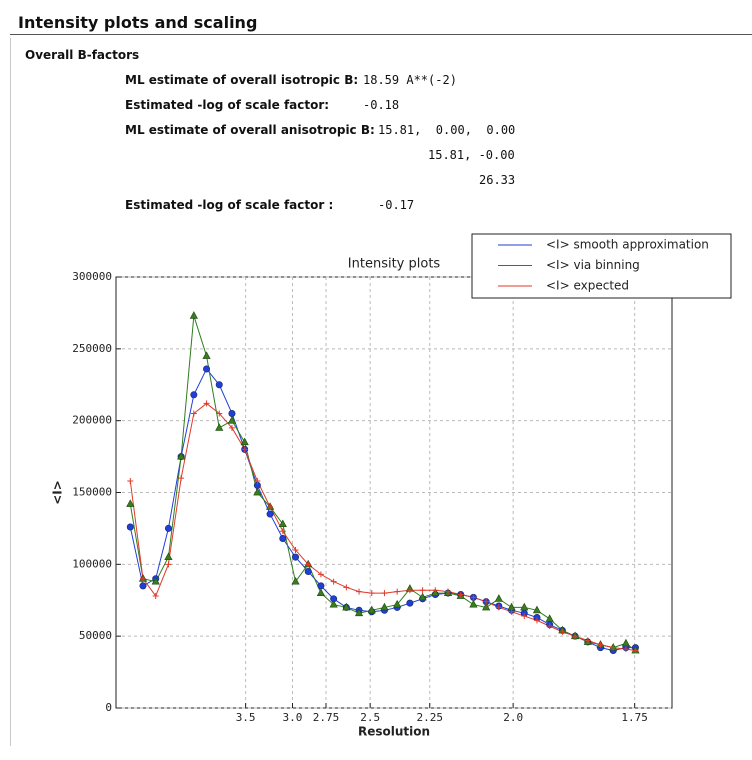  What do you see at coordinates (394, 732) in the screenshot?
I see `x-axis-label: Resolution` at bounding box center [394, 732].